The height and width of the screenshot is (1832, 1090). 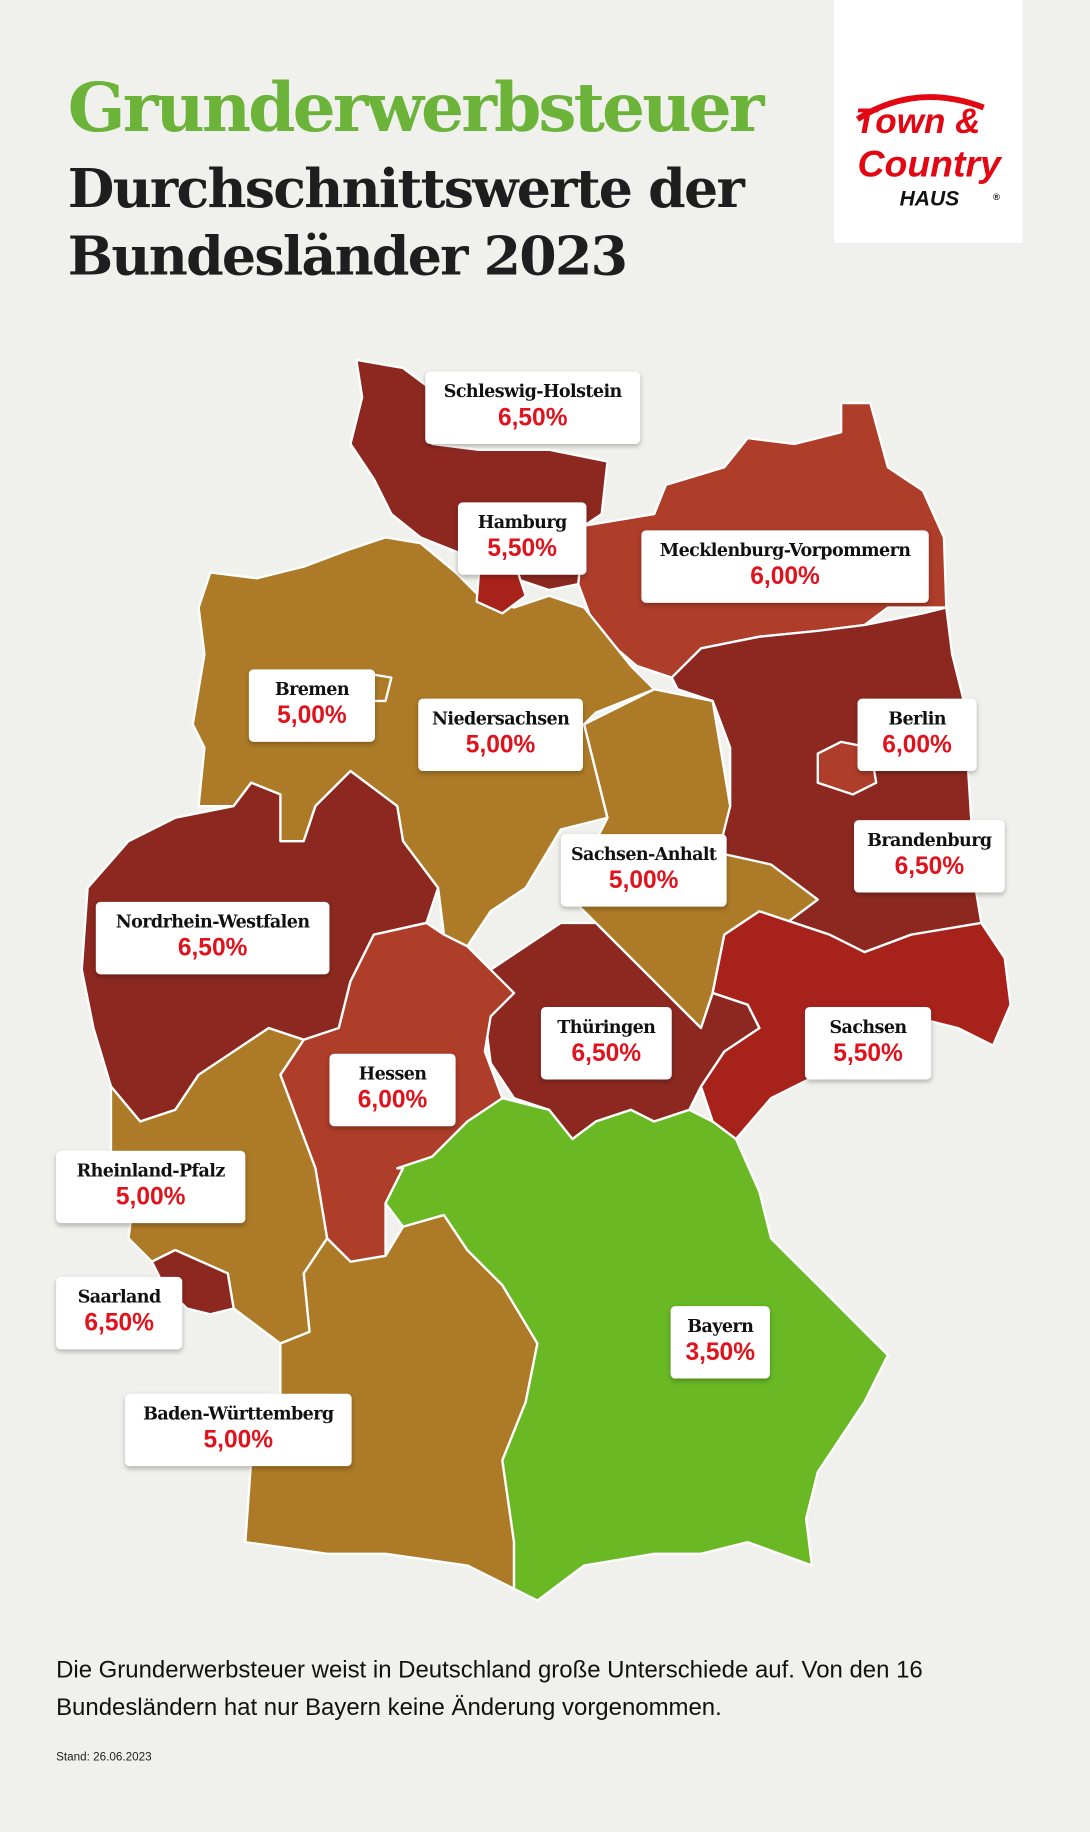 I want to click on subtitle-line-2: Bundesländer 2023, so click(x=347, y=256).